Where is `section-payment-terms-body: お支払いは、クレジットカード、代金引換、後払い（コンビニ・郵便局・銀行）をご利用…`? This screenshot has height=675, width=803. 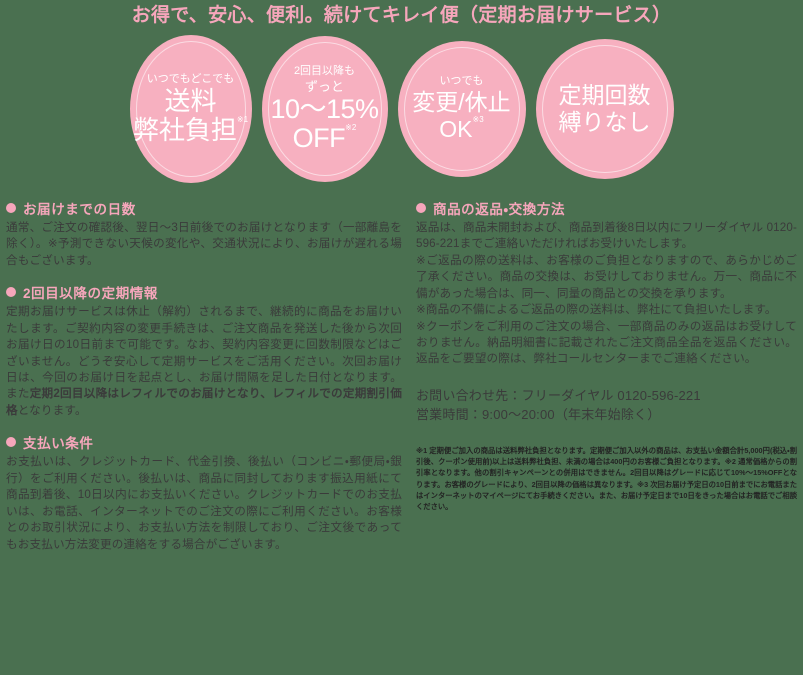
section-payment-terms-body: お支払いは、クレジットカード、代金引換、後払い（コンビニ・郵便局・銀行）をご利用… is located at coordinates (204, 503).